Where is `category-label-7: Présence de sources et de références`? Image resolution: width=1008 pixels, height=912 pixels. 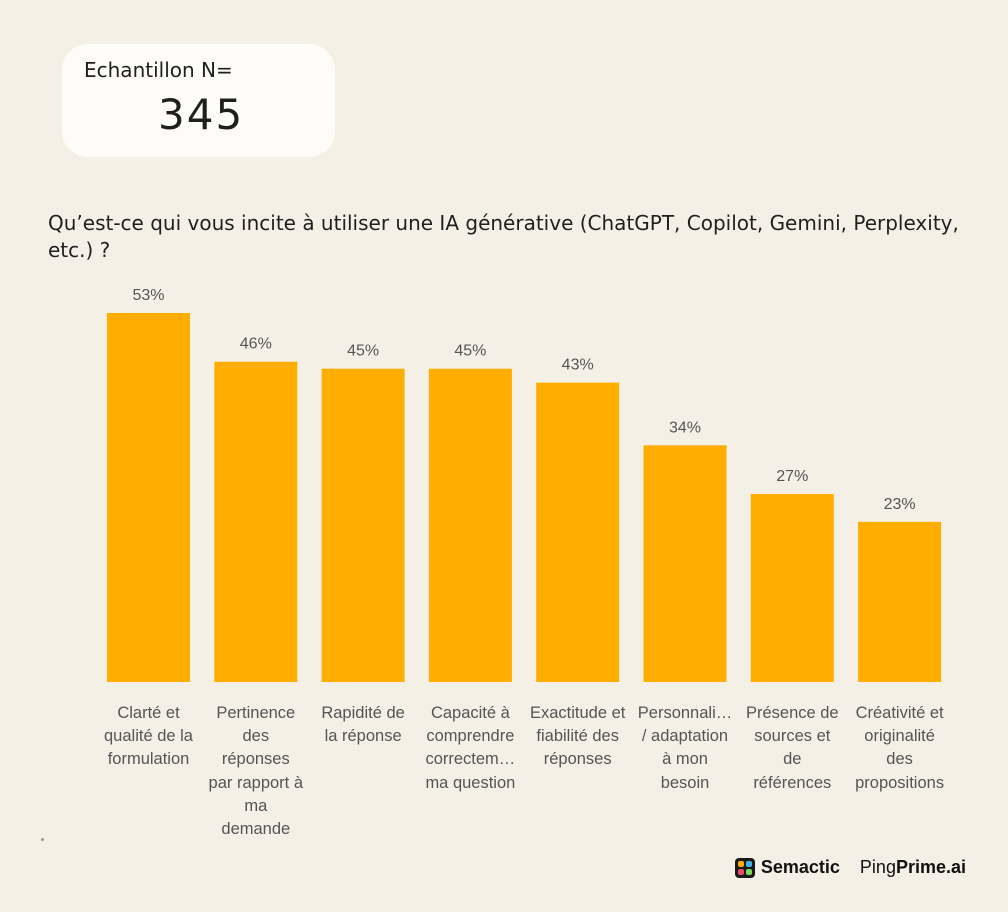 category-label-7: Présence de sources et de références is located at coordinates (792, 748).